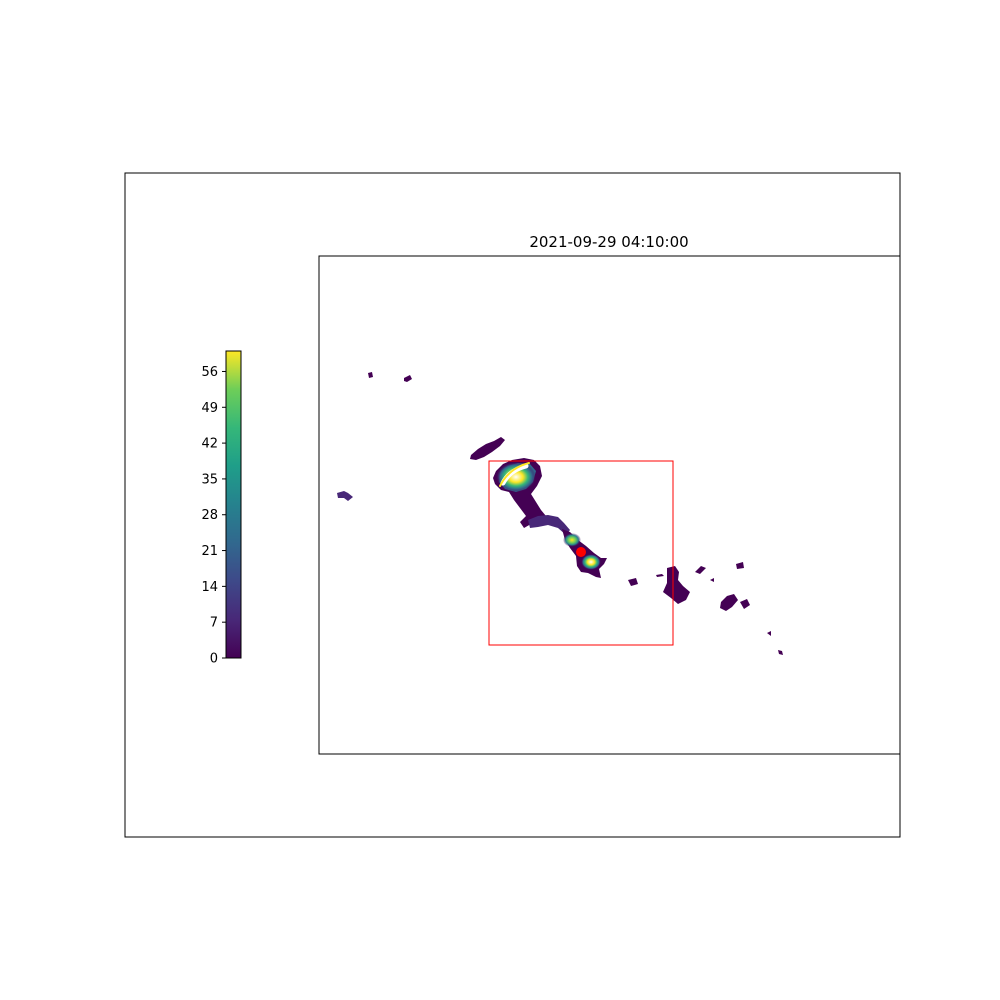  What do you see at coordinates (214, 659) in the screenshot?
I see `colorbar-tick-label-0: 0` at bounding box center [214, 659].